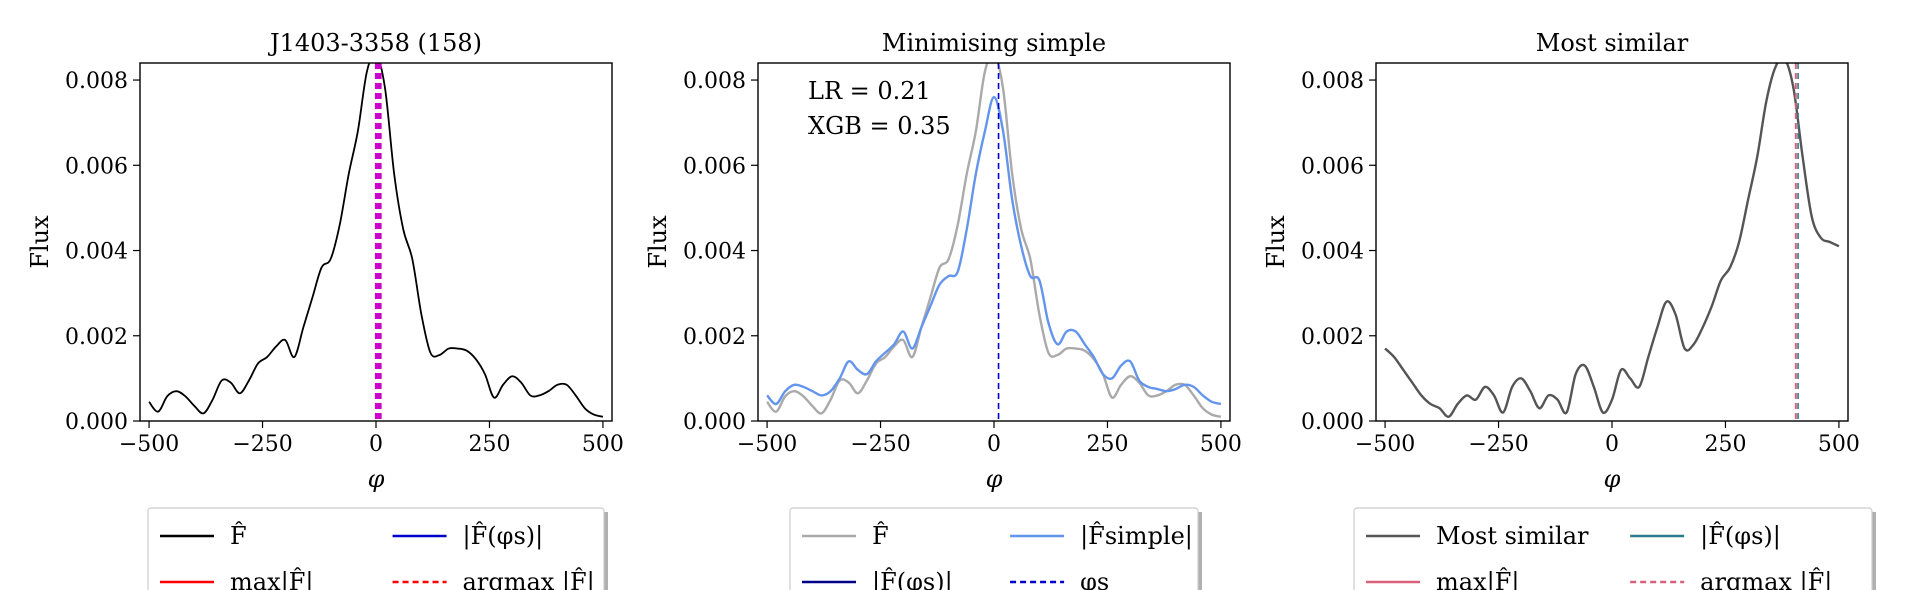 Image resolution: width=1912 pixels, height=590 pixels. Describe the element at coordinates (1094, 579) in the screenshot. I see `legend-label: φs` at that location.